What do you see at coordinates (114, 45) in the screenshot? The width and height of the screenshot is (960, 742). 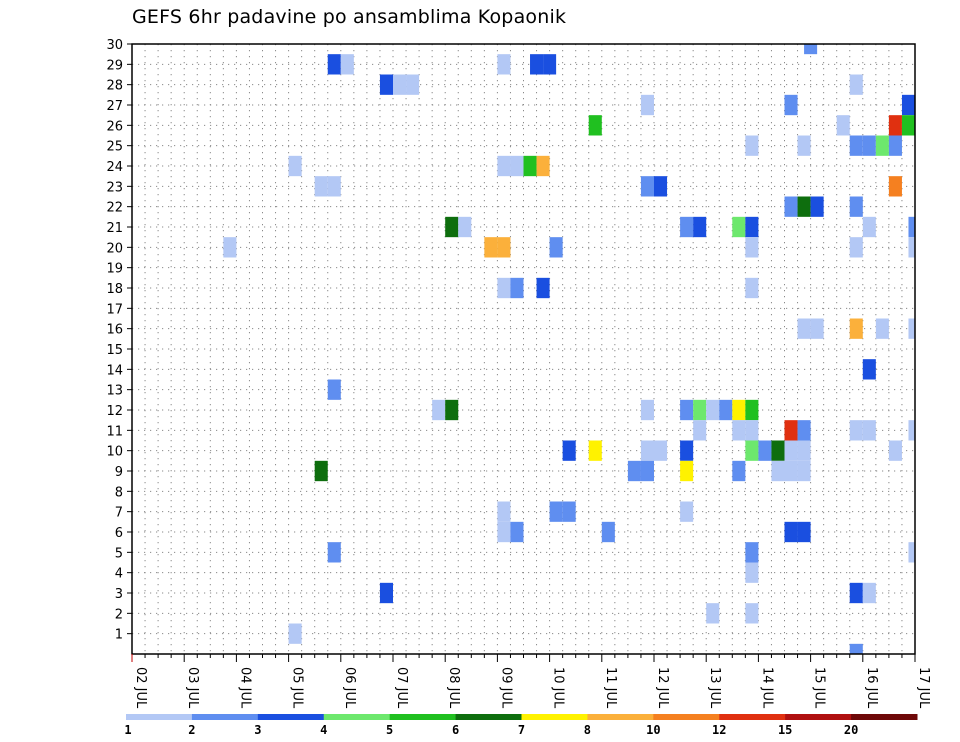 I see `y-tick-label: 30` at bounding box center [114, 45].